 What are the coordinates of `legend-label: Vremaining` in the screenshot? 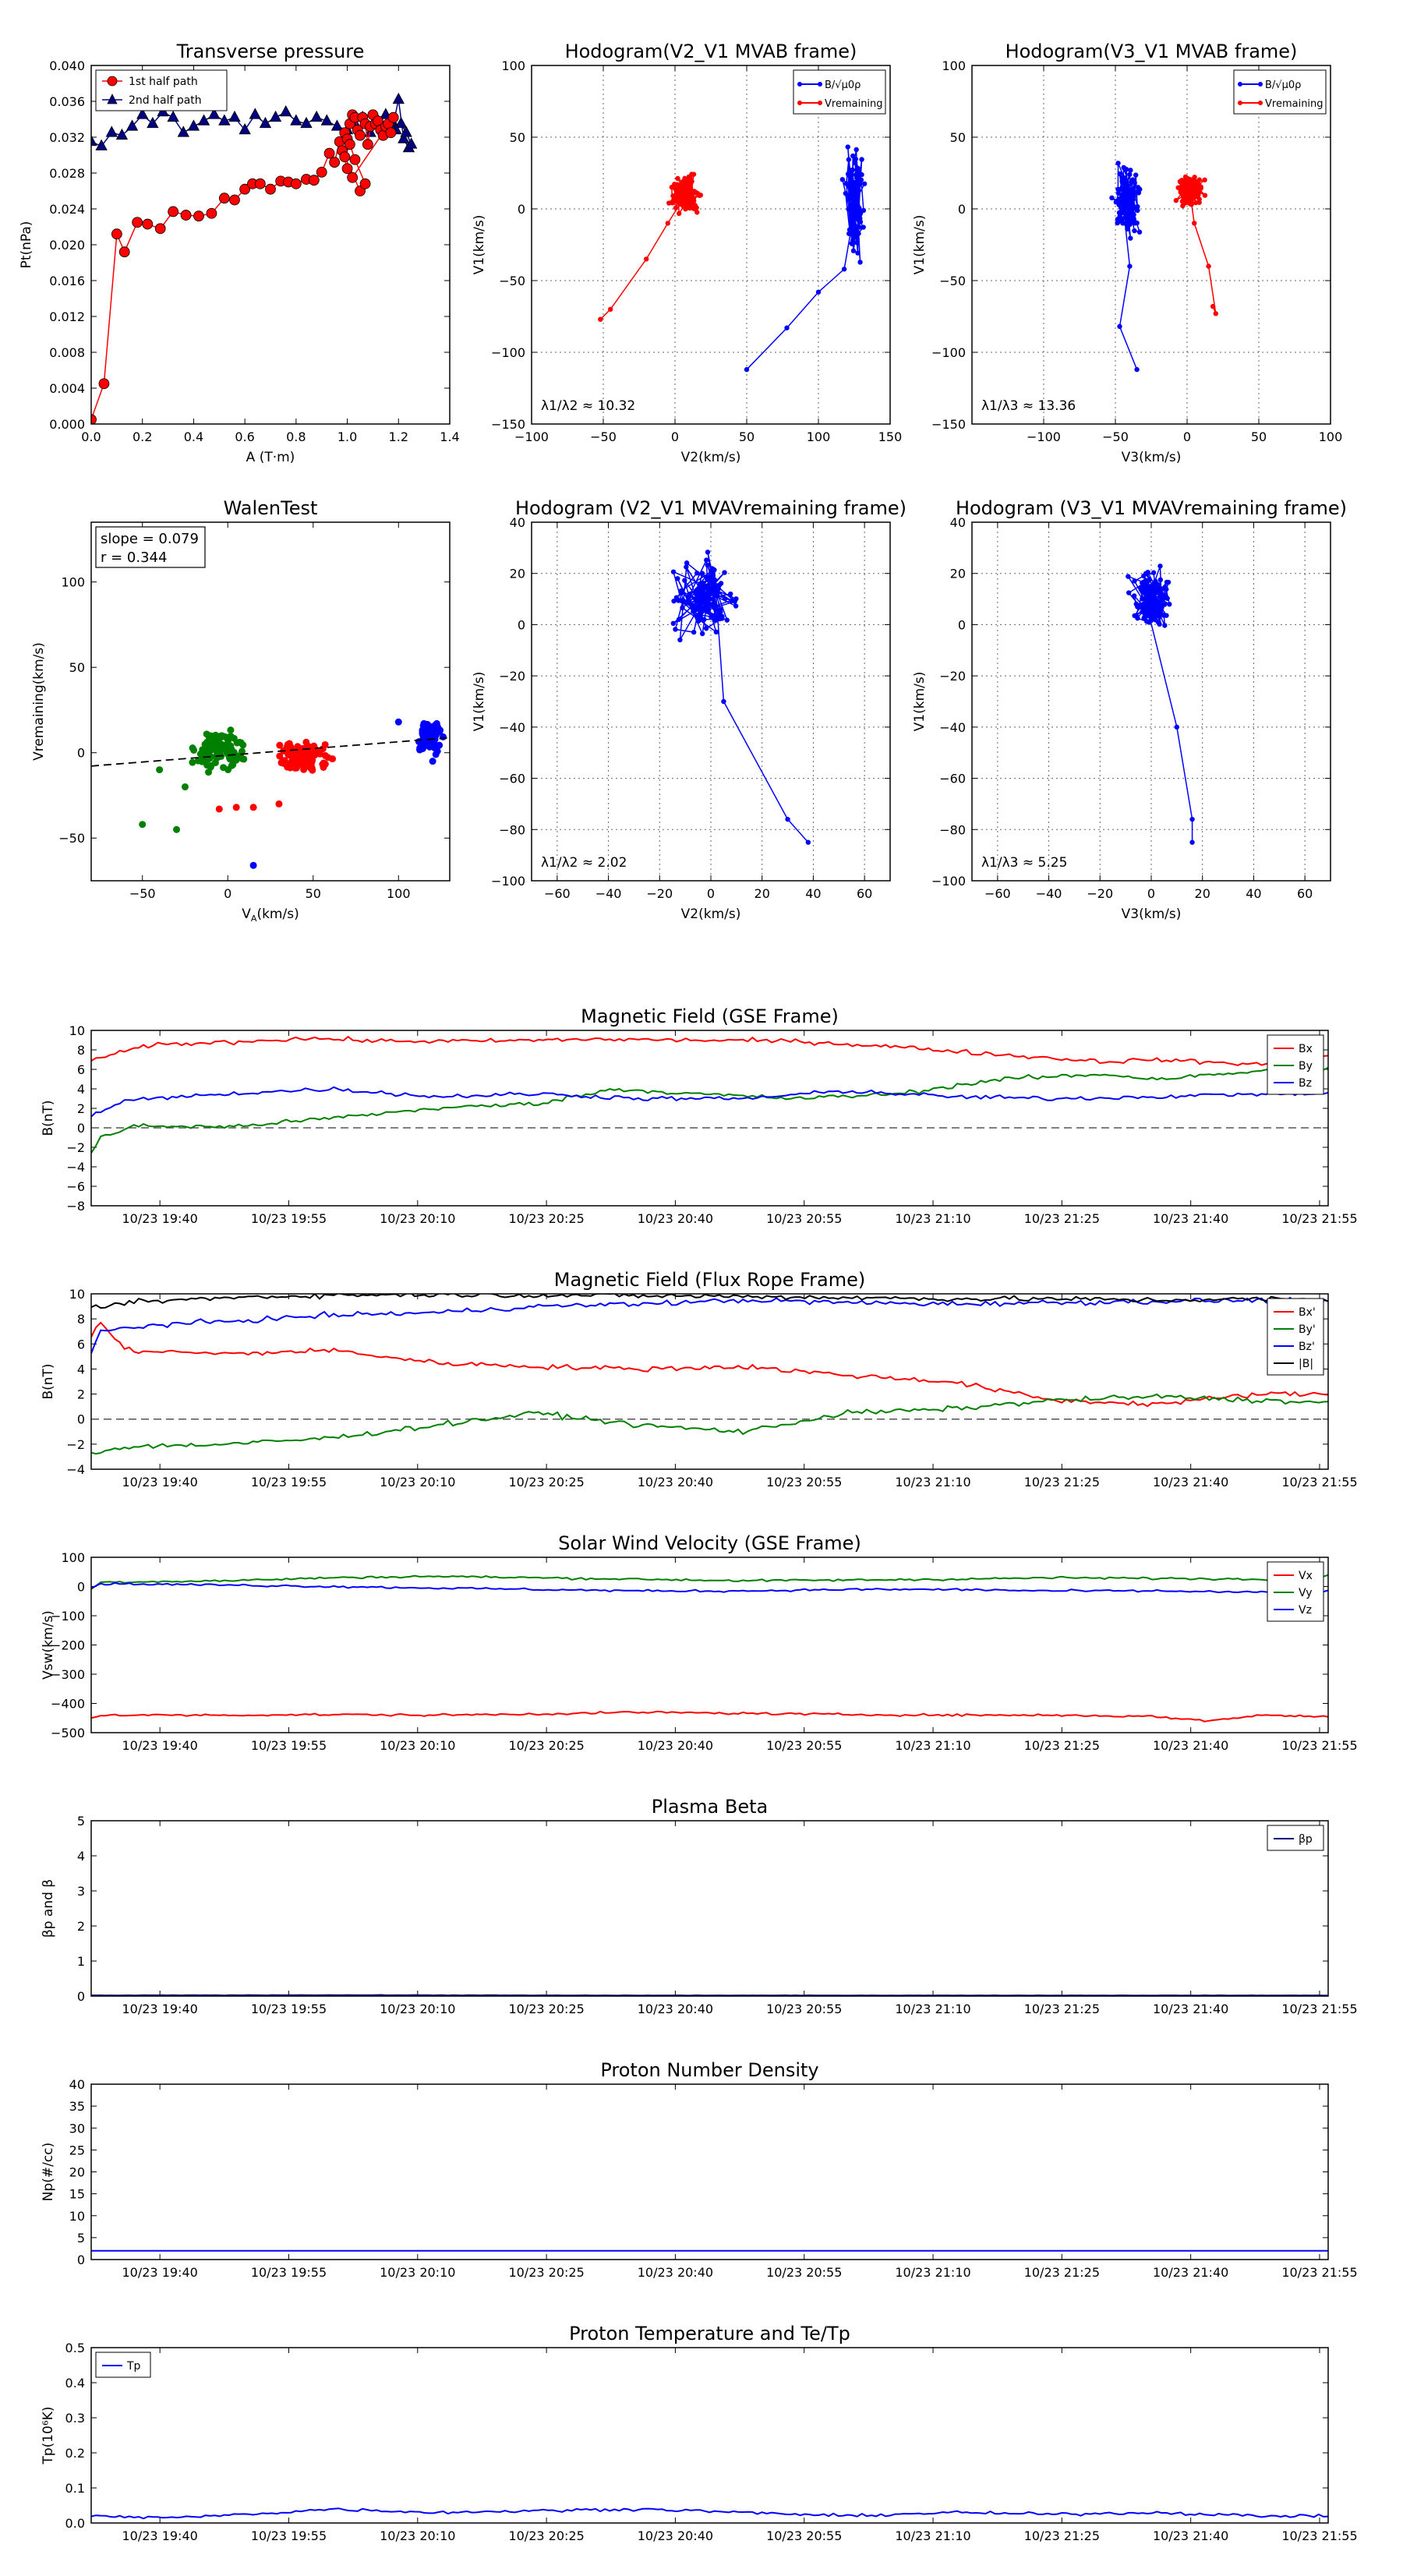 It's located at (854, 104).